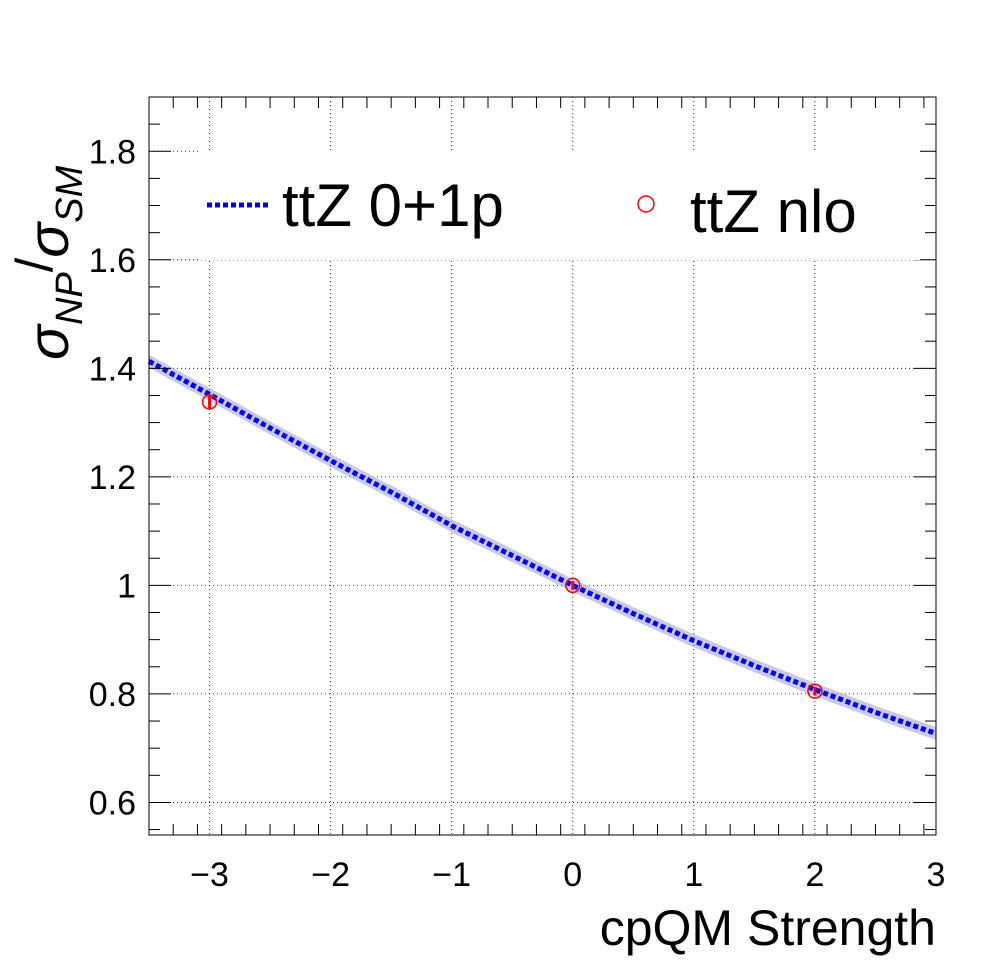  I want to click on y-axis-title: σNP/σSM, so click(48, 262).